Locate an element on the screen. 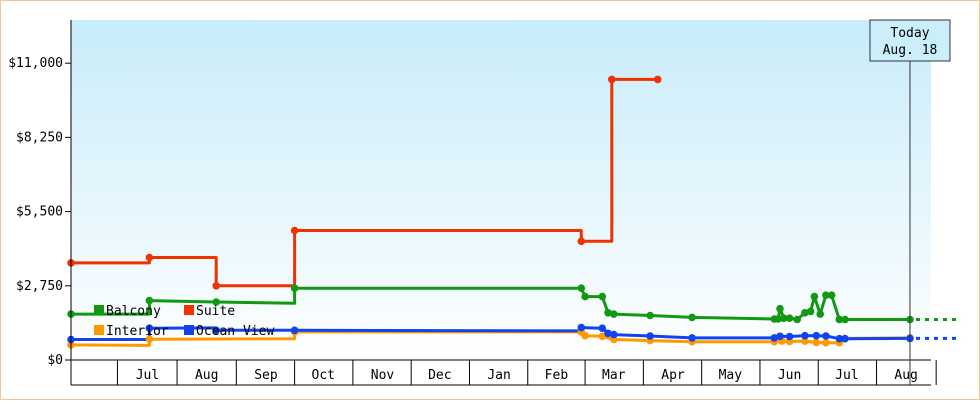 The height and width of the screenshot is (404, 980). y-tick-label: $0 is located at coordinates (55, 360).